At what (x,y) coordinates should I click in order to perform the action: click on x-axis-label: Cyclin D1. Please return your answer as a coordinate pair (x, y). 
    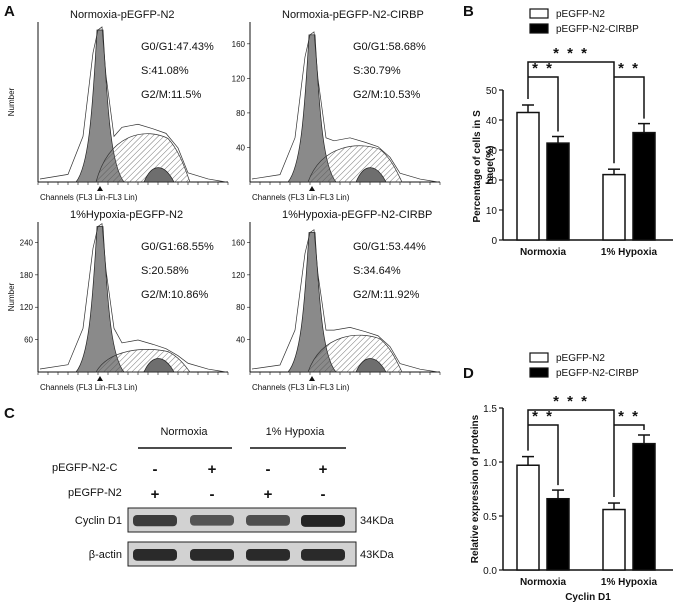
    Looking at the image, I should click on (588, 597).